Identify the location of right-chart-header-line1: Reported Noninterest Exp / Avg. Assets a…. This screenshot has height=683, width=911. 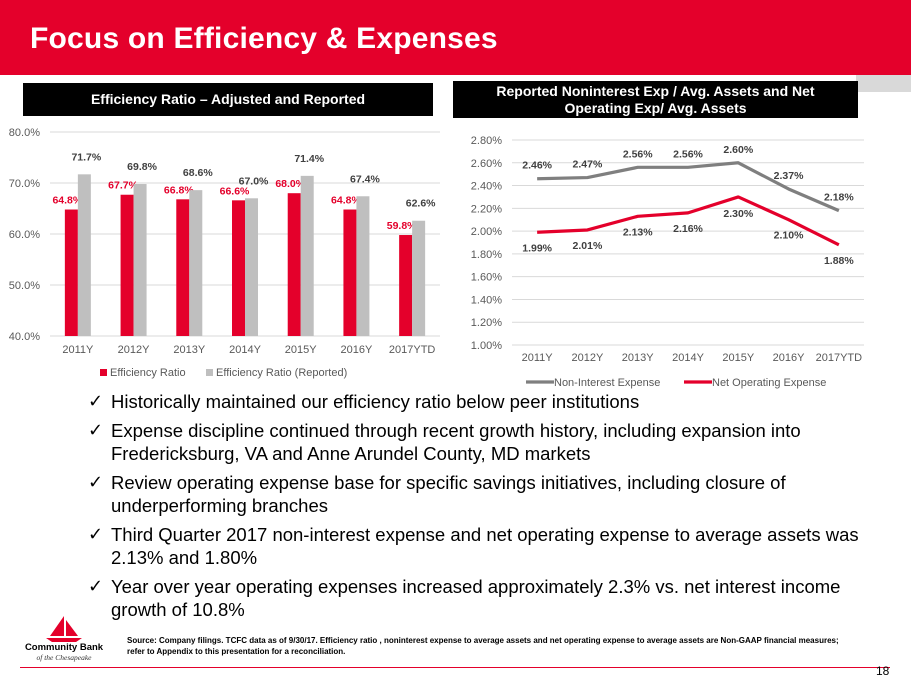
(655, 90).